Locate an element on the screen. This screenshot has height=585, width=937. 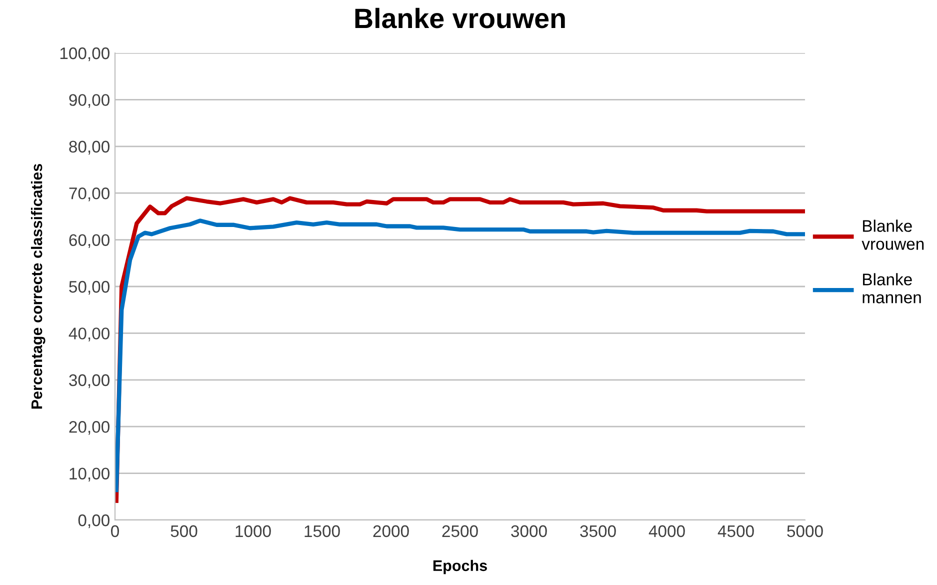
y-tick-label: 50,00 is located at coordinates (89, 287).